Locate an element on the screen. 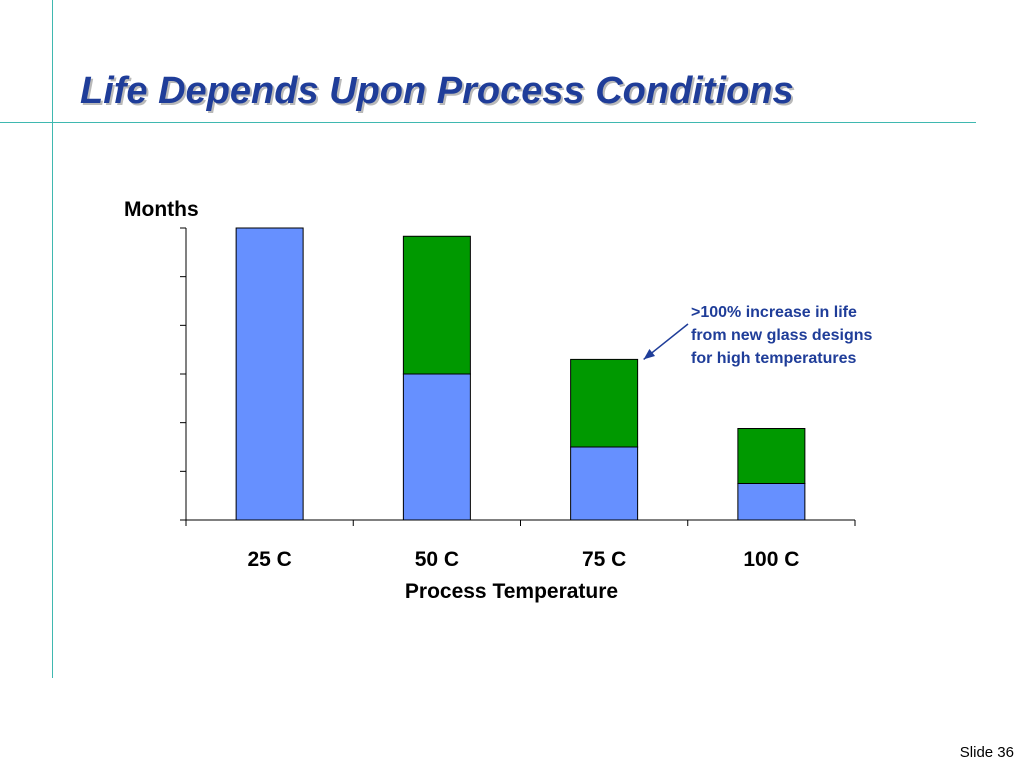 The height and width of the screenshot is (768, 1024). slide-number: Slide 36 is located at coordinates (986, 752).